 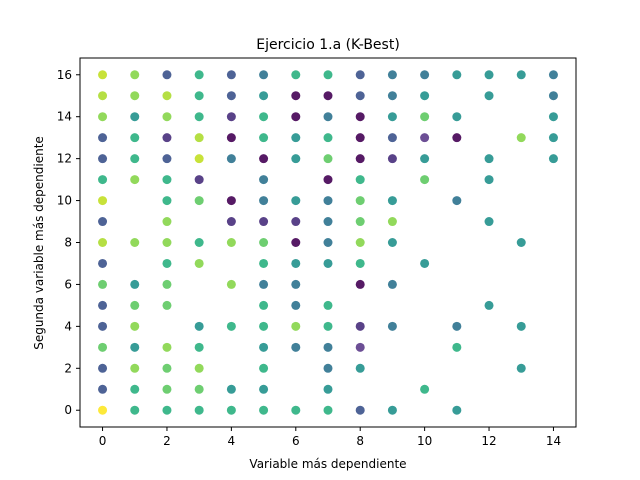 I want to click on x-tick-label: 12, so click(x=488, y=441).